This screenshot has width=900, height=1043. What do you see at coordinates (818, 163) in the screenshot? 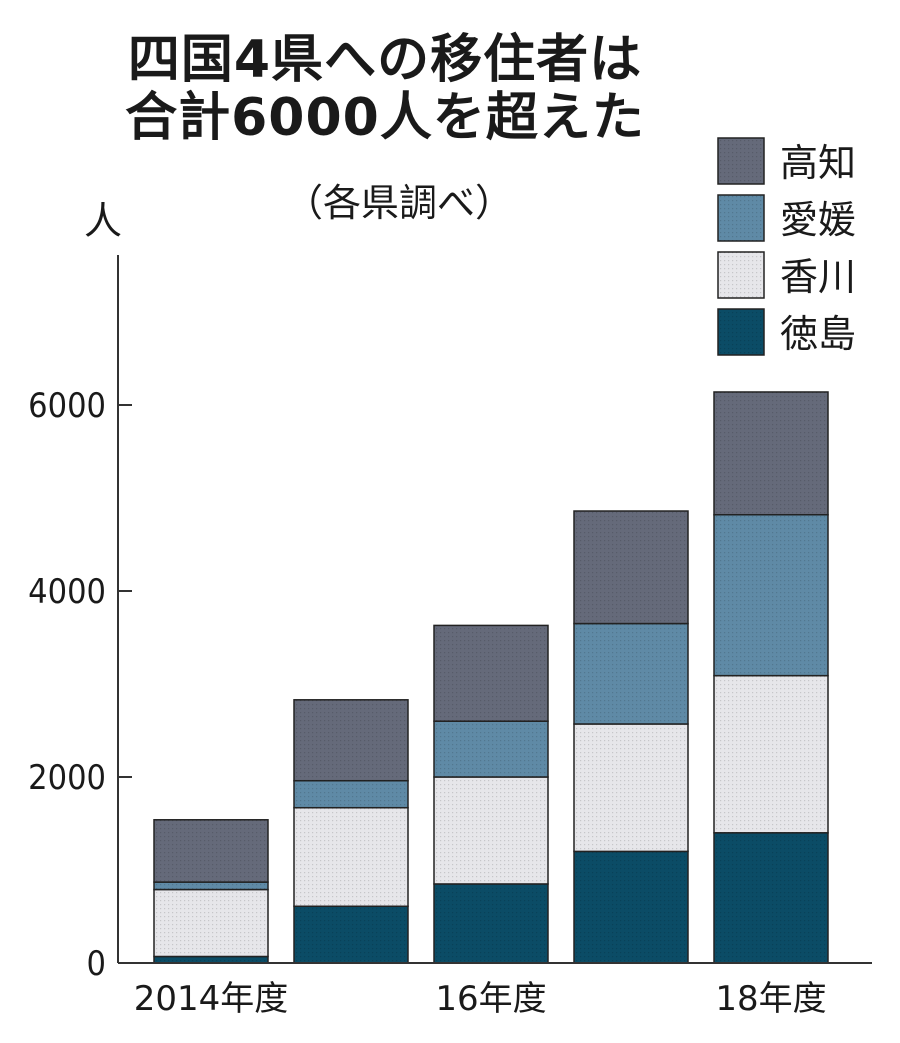
I see `legend-label: 高知` at bounding box center [818, 163].